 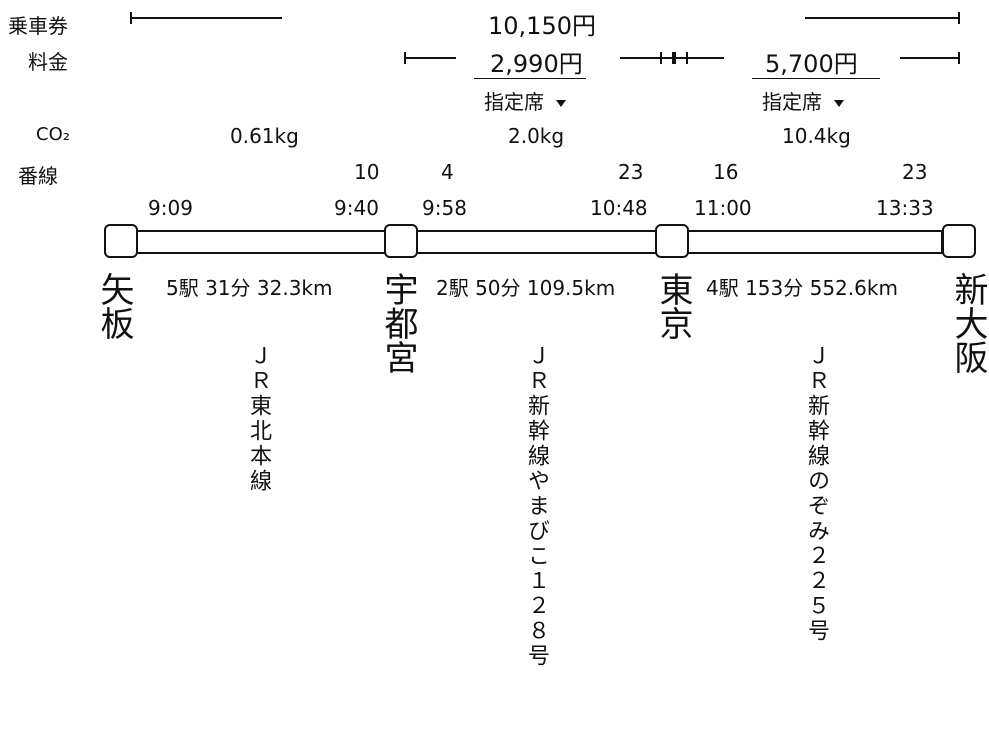 I want to click on line-name-segment-1: ＪＲ東北本線, so click(x=258, y=419).